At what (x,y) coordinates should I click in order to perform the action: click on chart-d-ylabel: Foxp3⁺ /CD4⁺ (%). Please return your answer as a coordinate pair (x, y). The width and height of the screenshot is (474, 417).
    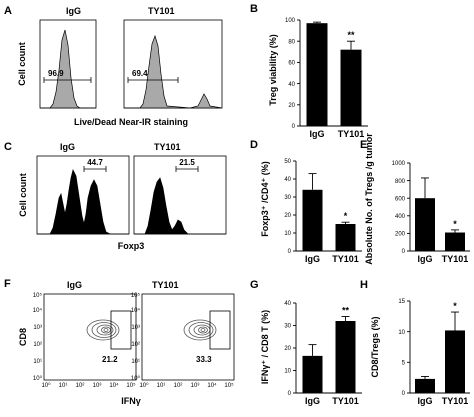
    Looking at the image, I should click on (265, 199).